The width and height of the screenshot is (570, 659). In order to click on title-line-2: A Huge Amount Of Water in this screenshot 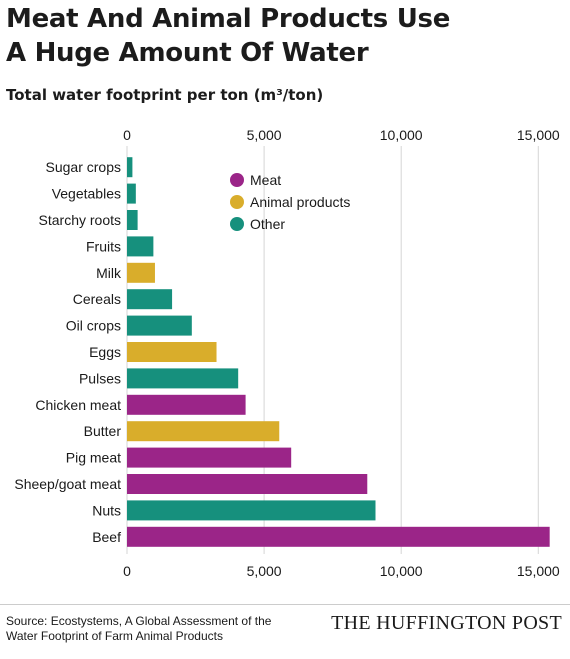, I will do `click(187, 53)`.